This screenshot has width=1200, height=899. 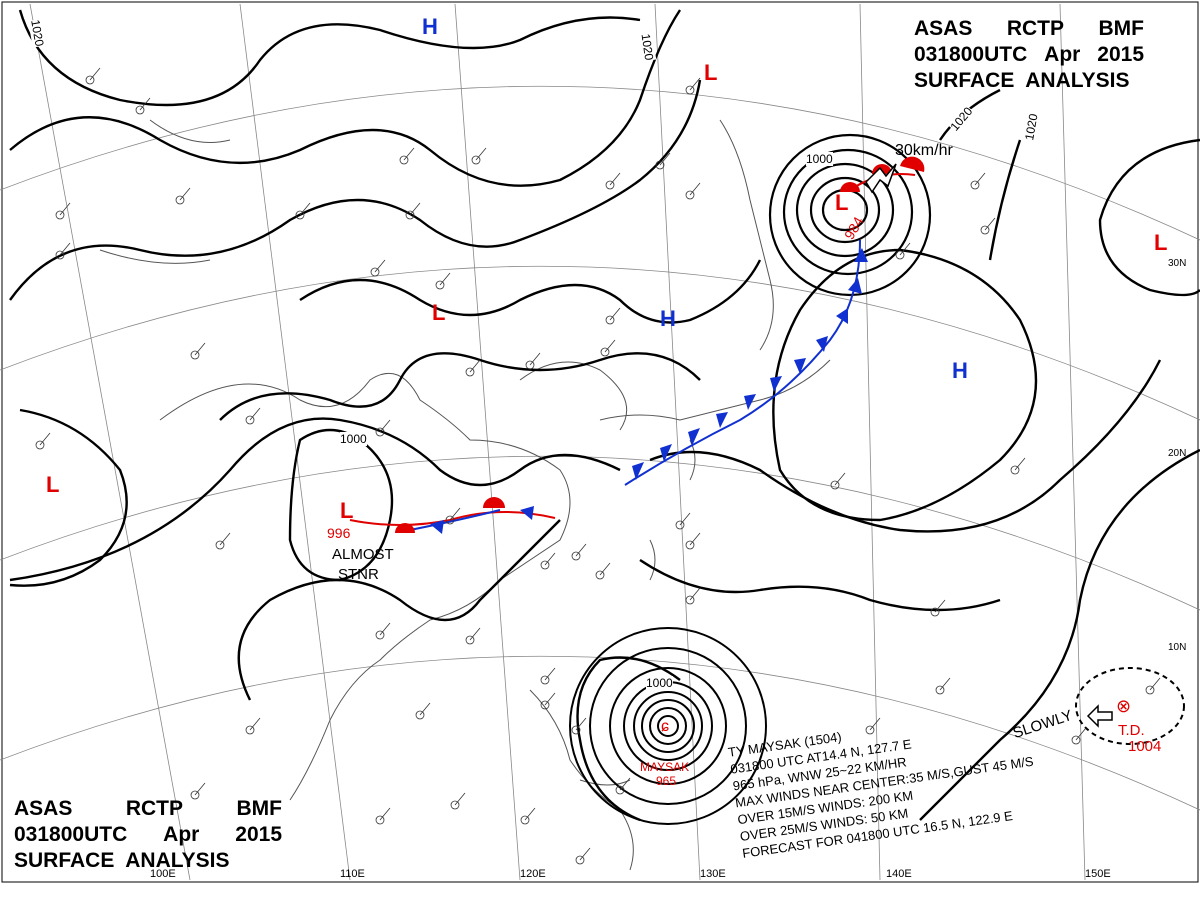 What do you see at coordinates (668, 318) in the screenshot?
I see `high-center-east-china-sea: H` at bounding box center [668, 318].